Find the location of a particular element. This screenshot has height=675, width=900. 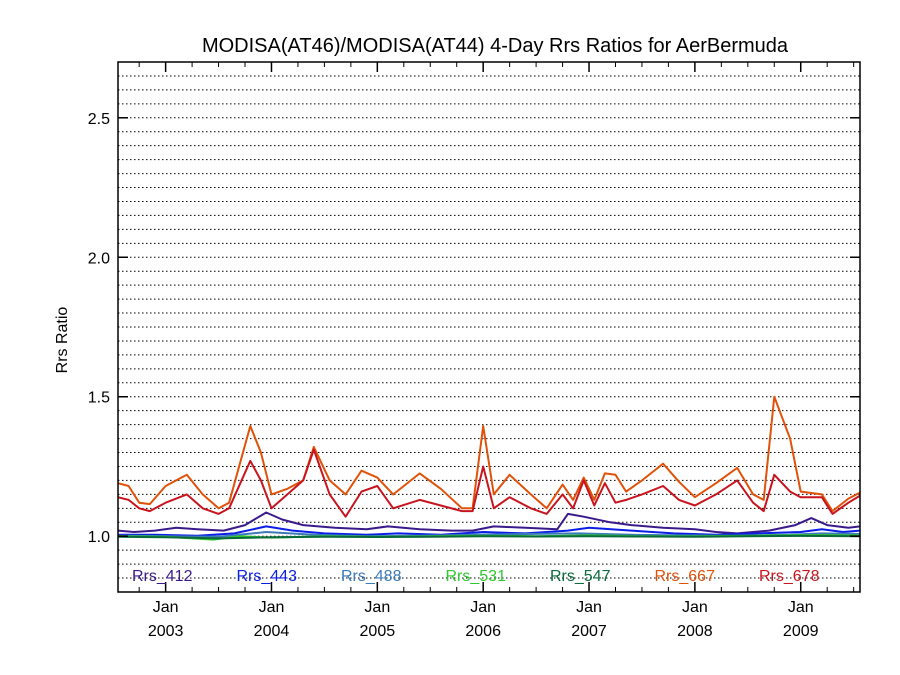

legend-label-rrs_412: Rrs_412 is located at coordinates (162, 576).